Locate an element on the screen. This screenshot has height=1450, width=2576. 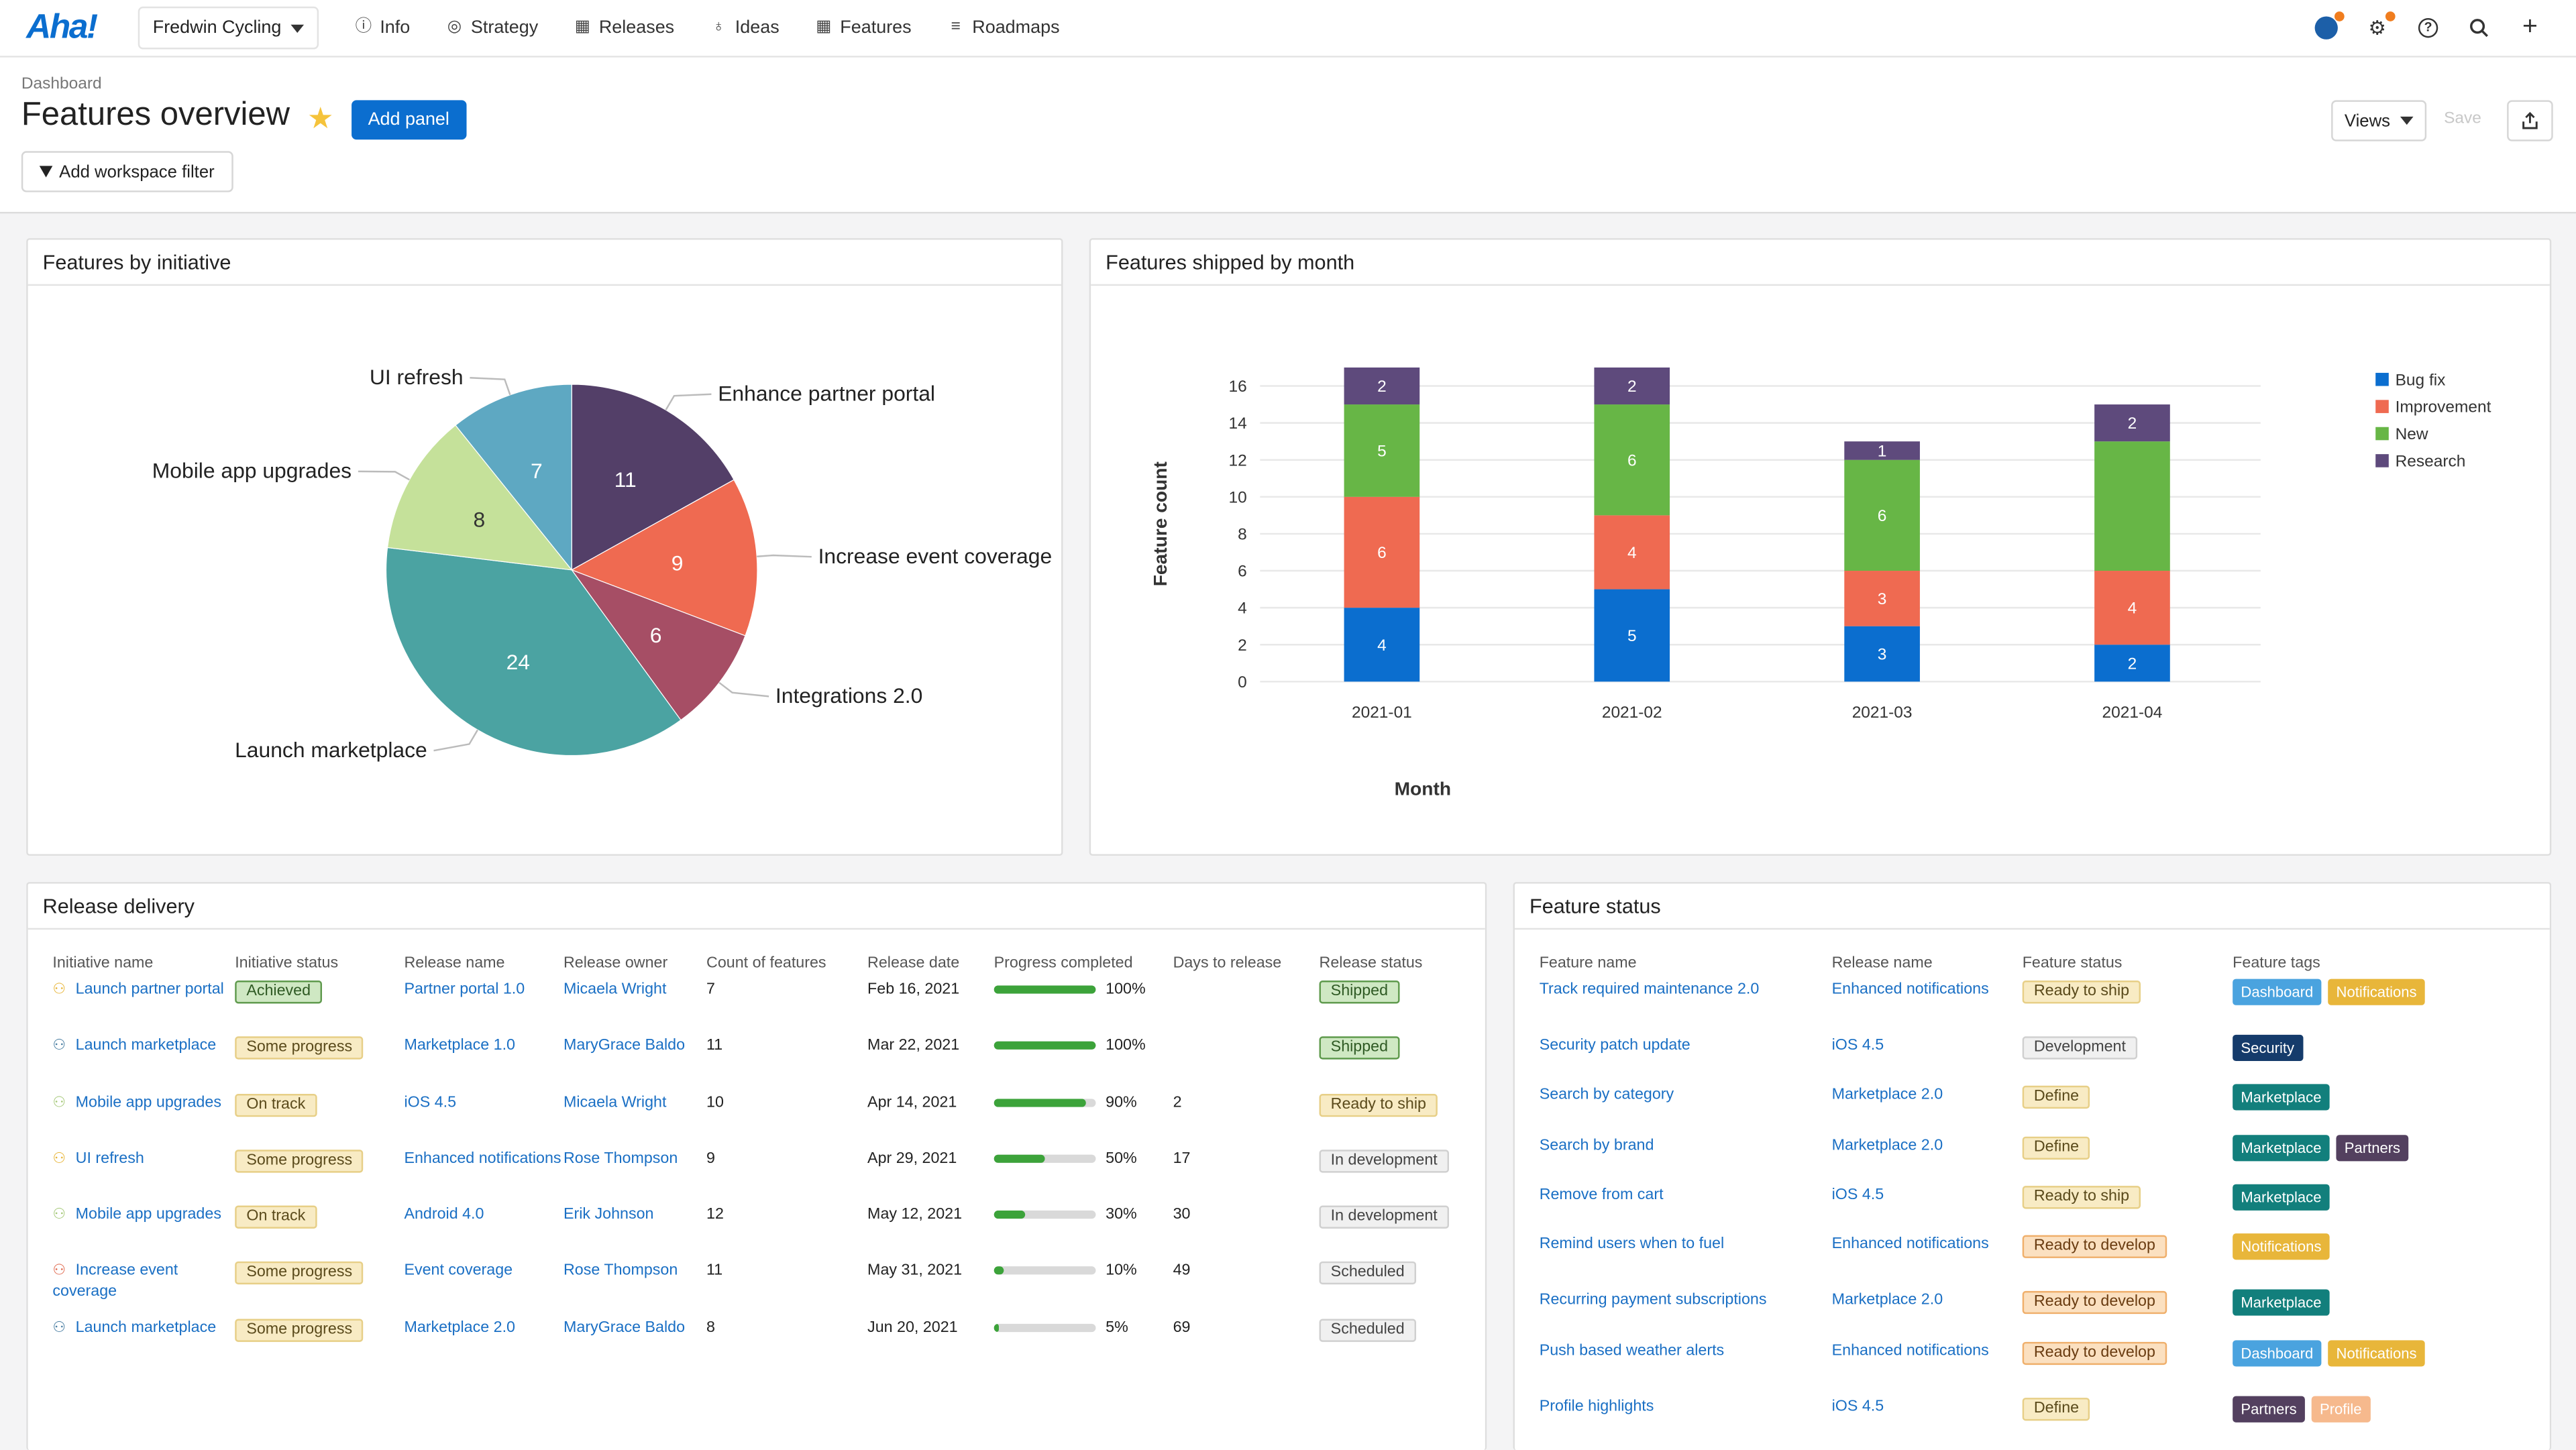
column-header: Days to release is located at coordinates (1227, 962).